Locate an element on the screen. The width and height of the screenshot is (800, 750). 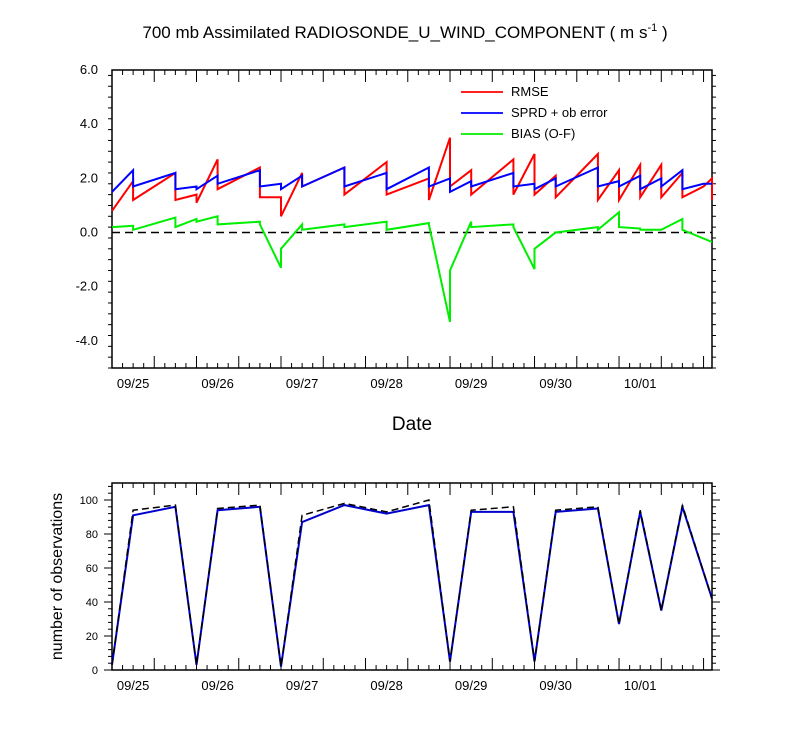
y-tick-label: -2.0 is located at coordinates (87, 286).